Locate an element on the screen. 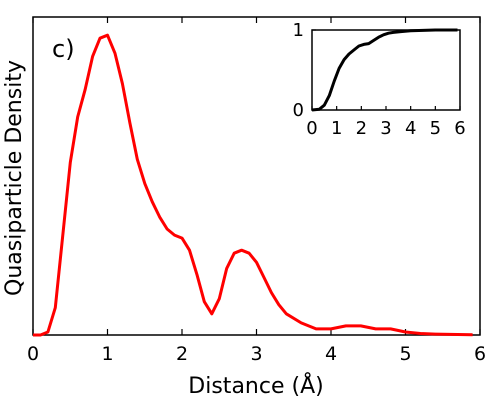  inset-tick-labels: 0 1 2 3 4 5 601 is located at coordinates (379, 79).